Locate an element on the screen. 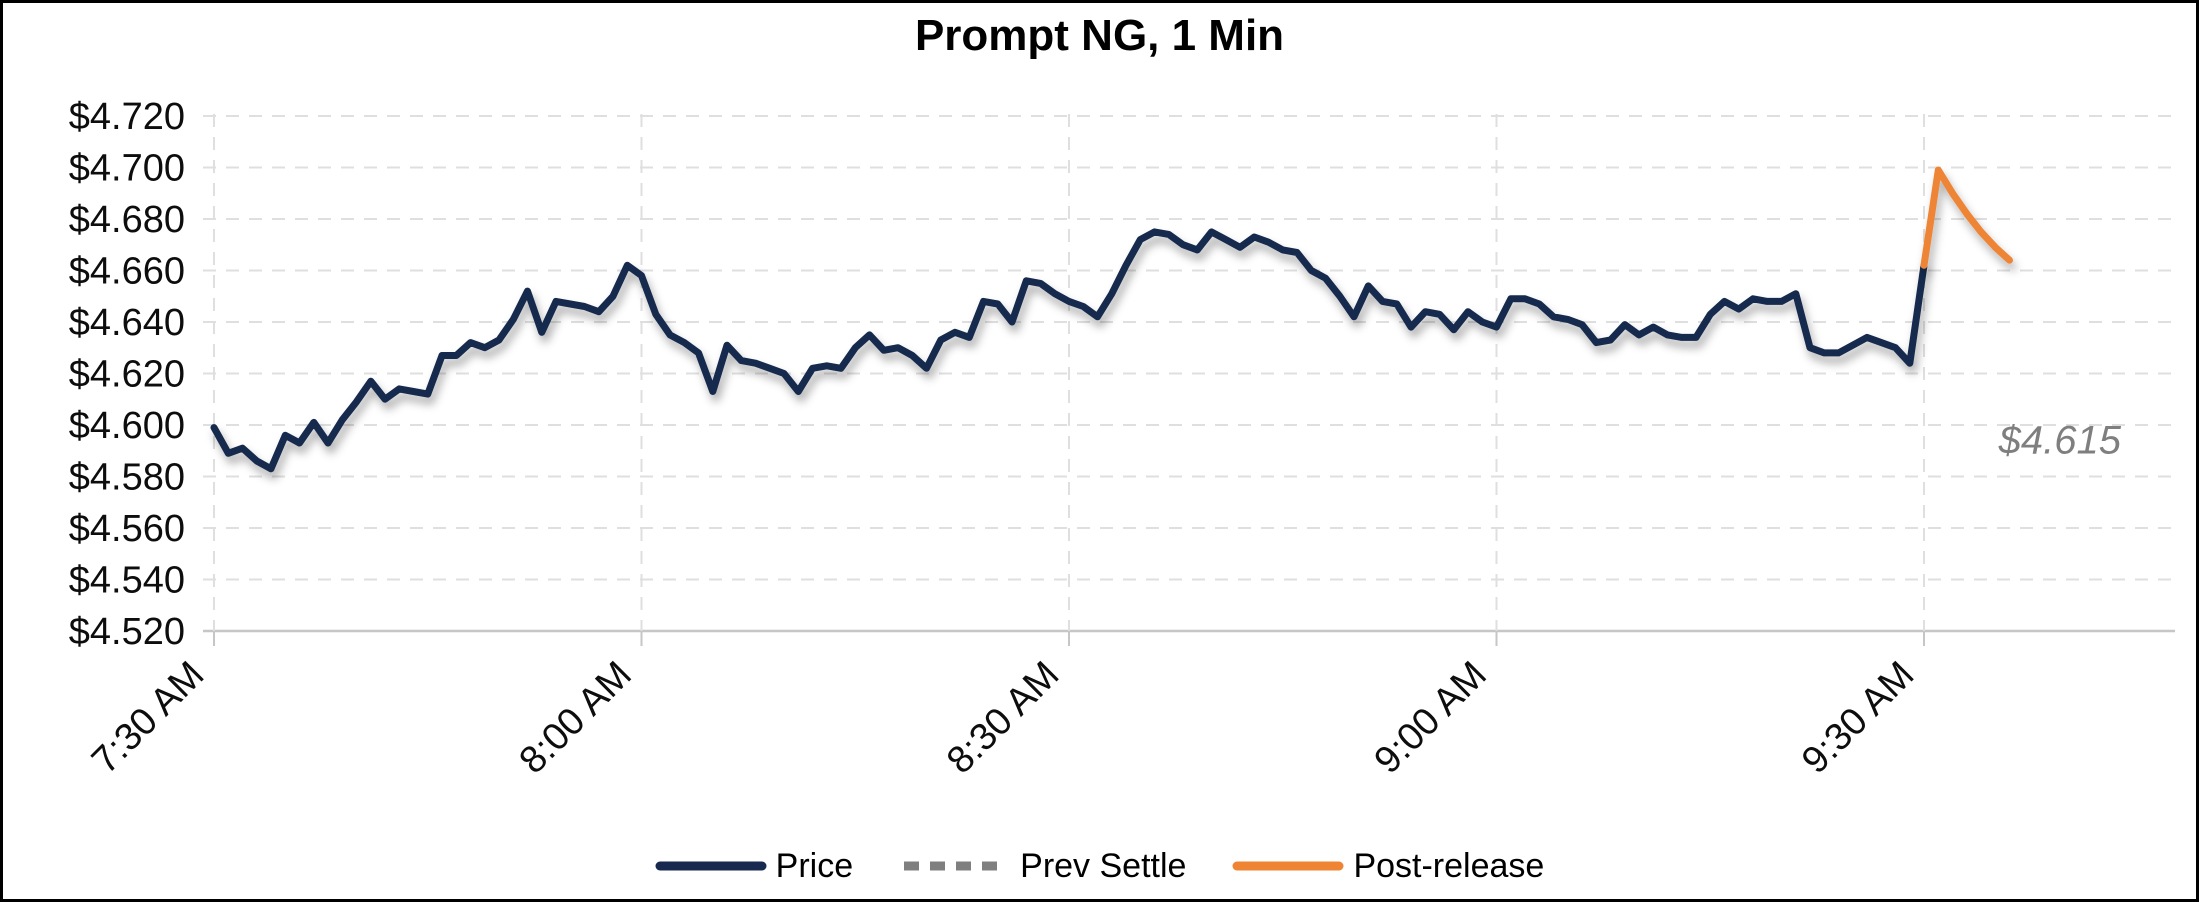  legend-item-price: Price is located at coordinates (754, 866).